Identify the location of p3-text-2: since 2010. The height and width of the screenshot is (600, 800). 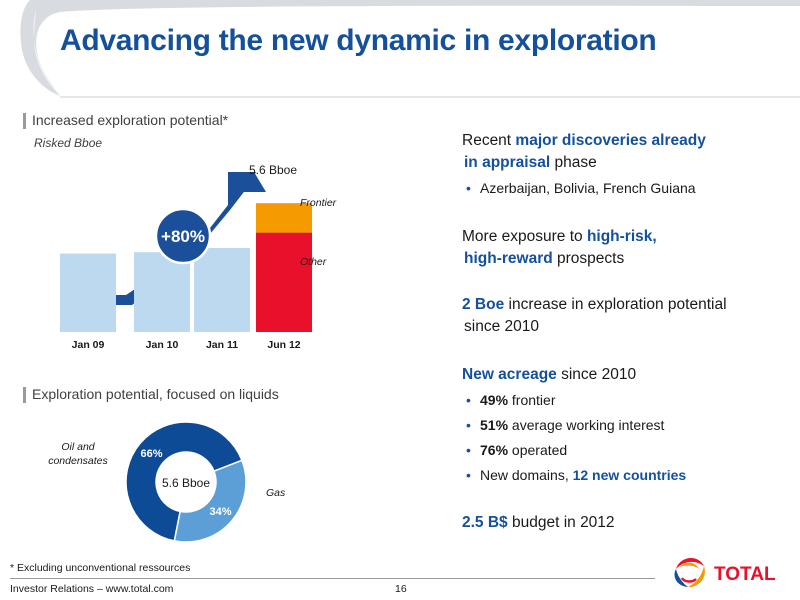
(501, 326).